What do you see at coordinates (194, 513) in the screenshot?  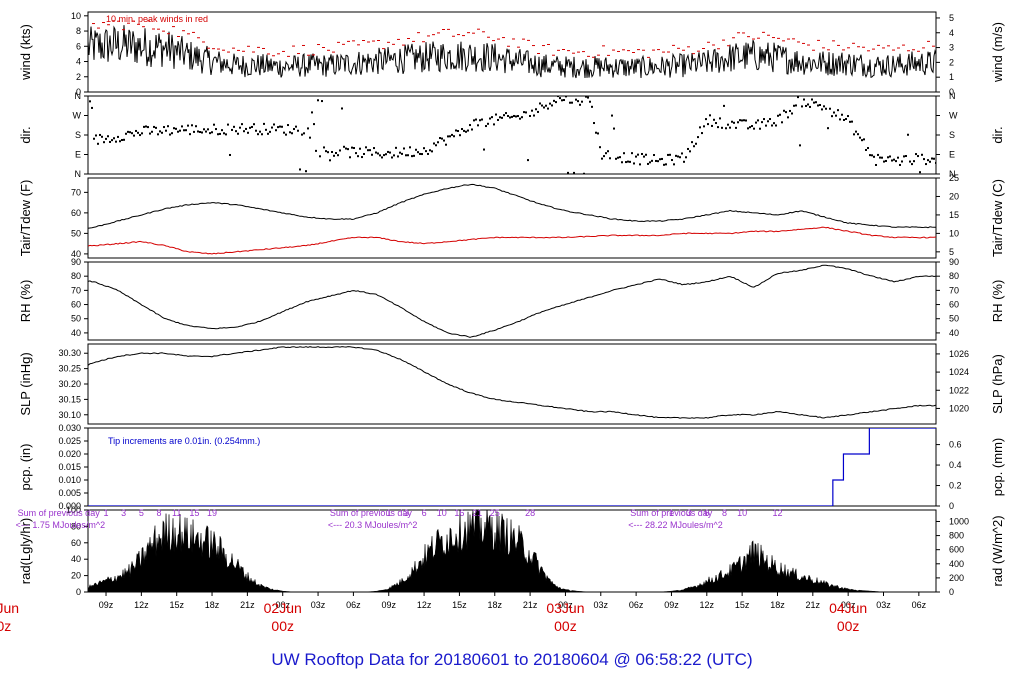 I see `radiation-hour-mark: 15` at bounding box center [194, 513].